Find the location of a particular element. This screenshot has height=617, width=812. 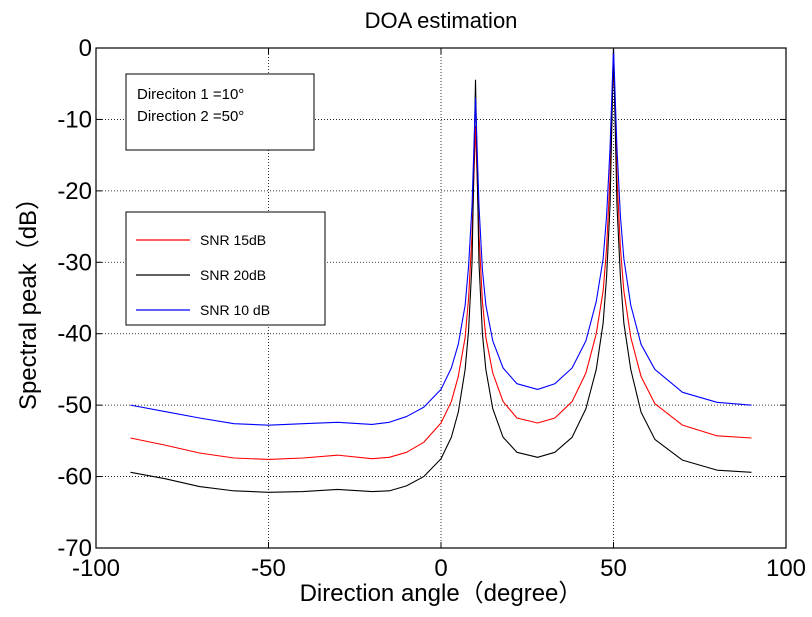

legend-label-1: SNR 15dB is located at coordinates (233, 240).